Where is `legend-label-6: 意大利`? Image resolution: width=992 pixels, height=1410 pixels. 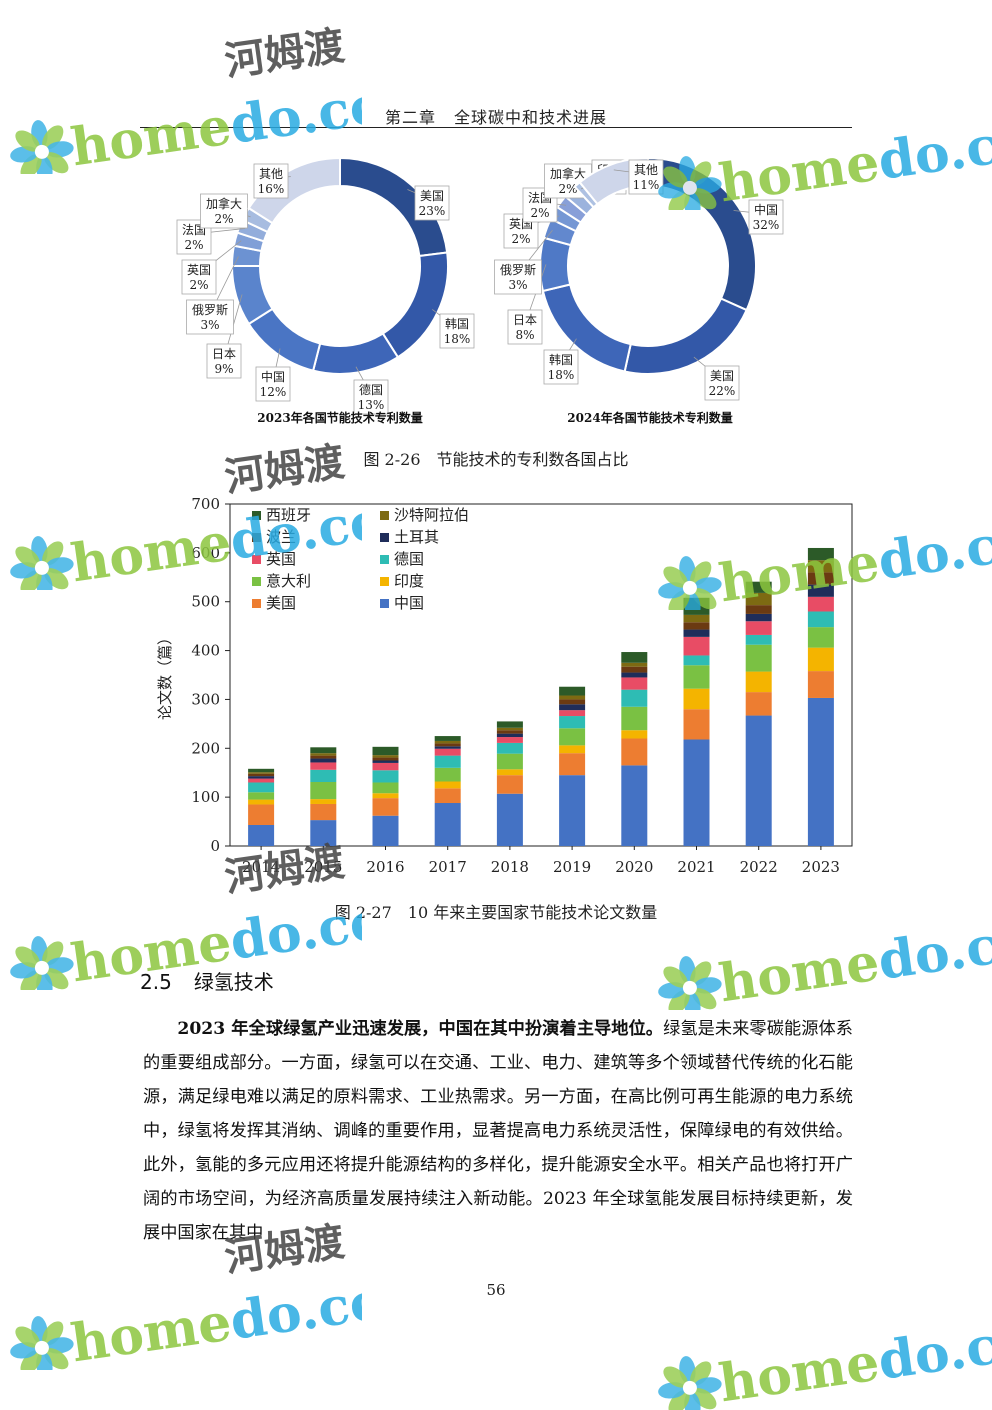
legend-label-6: 意大利 is located at coordinates (288, 581).